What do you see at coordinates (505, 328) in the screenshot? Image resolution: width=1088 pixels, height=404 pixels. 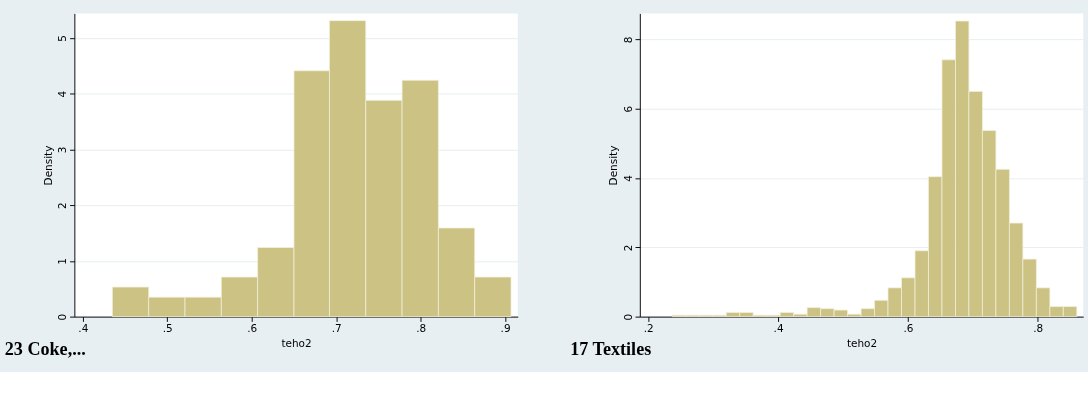 I see `x-tick-label: .9` at bounding box center [505, 328].